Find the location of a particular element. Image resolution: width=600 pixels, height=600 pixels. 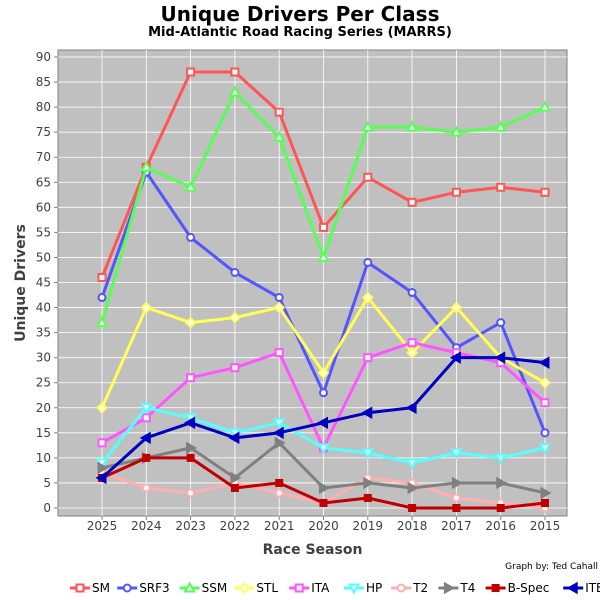

chart-subtitle: Mid-Atlantic Road Racing Series (MARRS) is located at coordinates (300, 32).